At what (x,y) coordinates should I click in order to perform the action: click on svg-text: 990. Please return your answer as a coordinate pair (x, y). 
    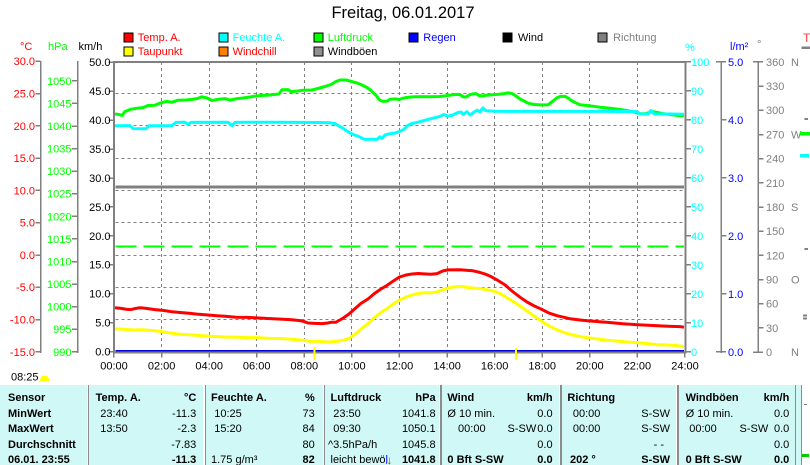
    Looking at the image, I should click on (62, 353).